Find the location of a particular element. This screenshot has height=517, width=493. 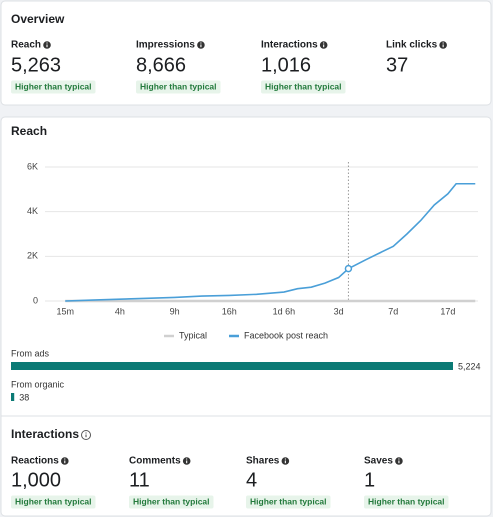

x-tick-label: 4h is located at coordinates (120, 311).